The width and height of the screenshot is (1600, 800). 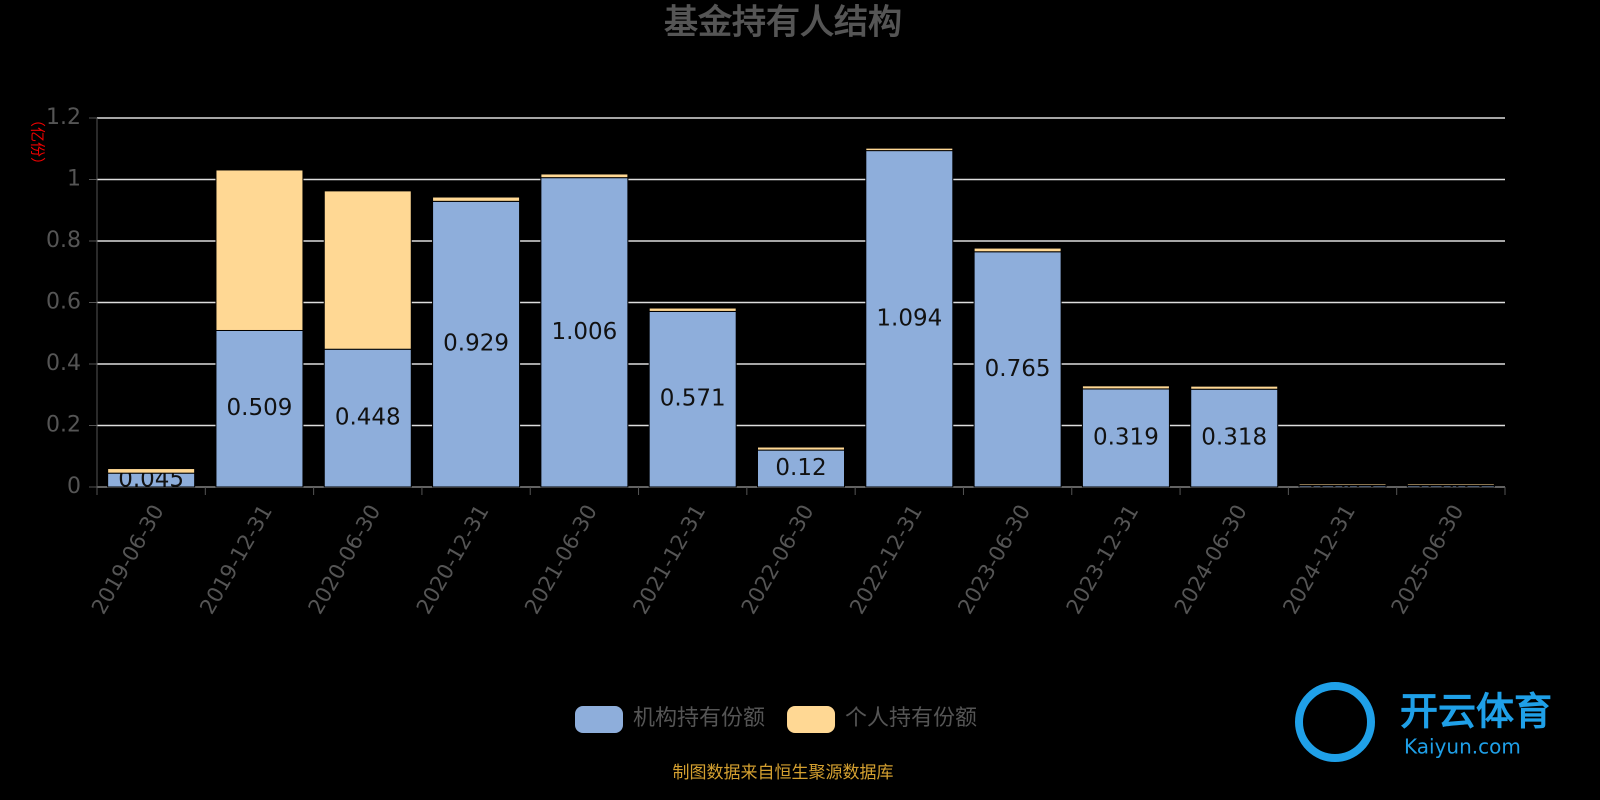 I want to click on data-label: 0.765, so click(x=1018, y=369).